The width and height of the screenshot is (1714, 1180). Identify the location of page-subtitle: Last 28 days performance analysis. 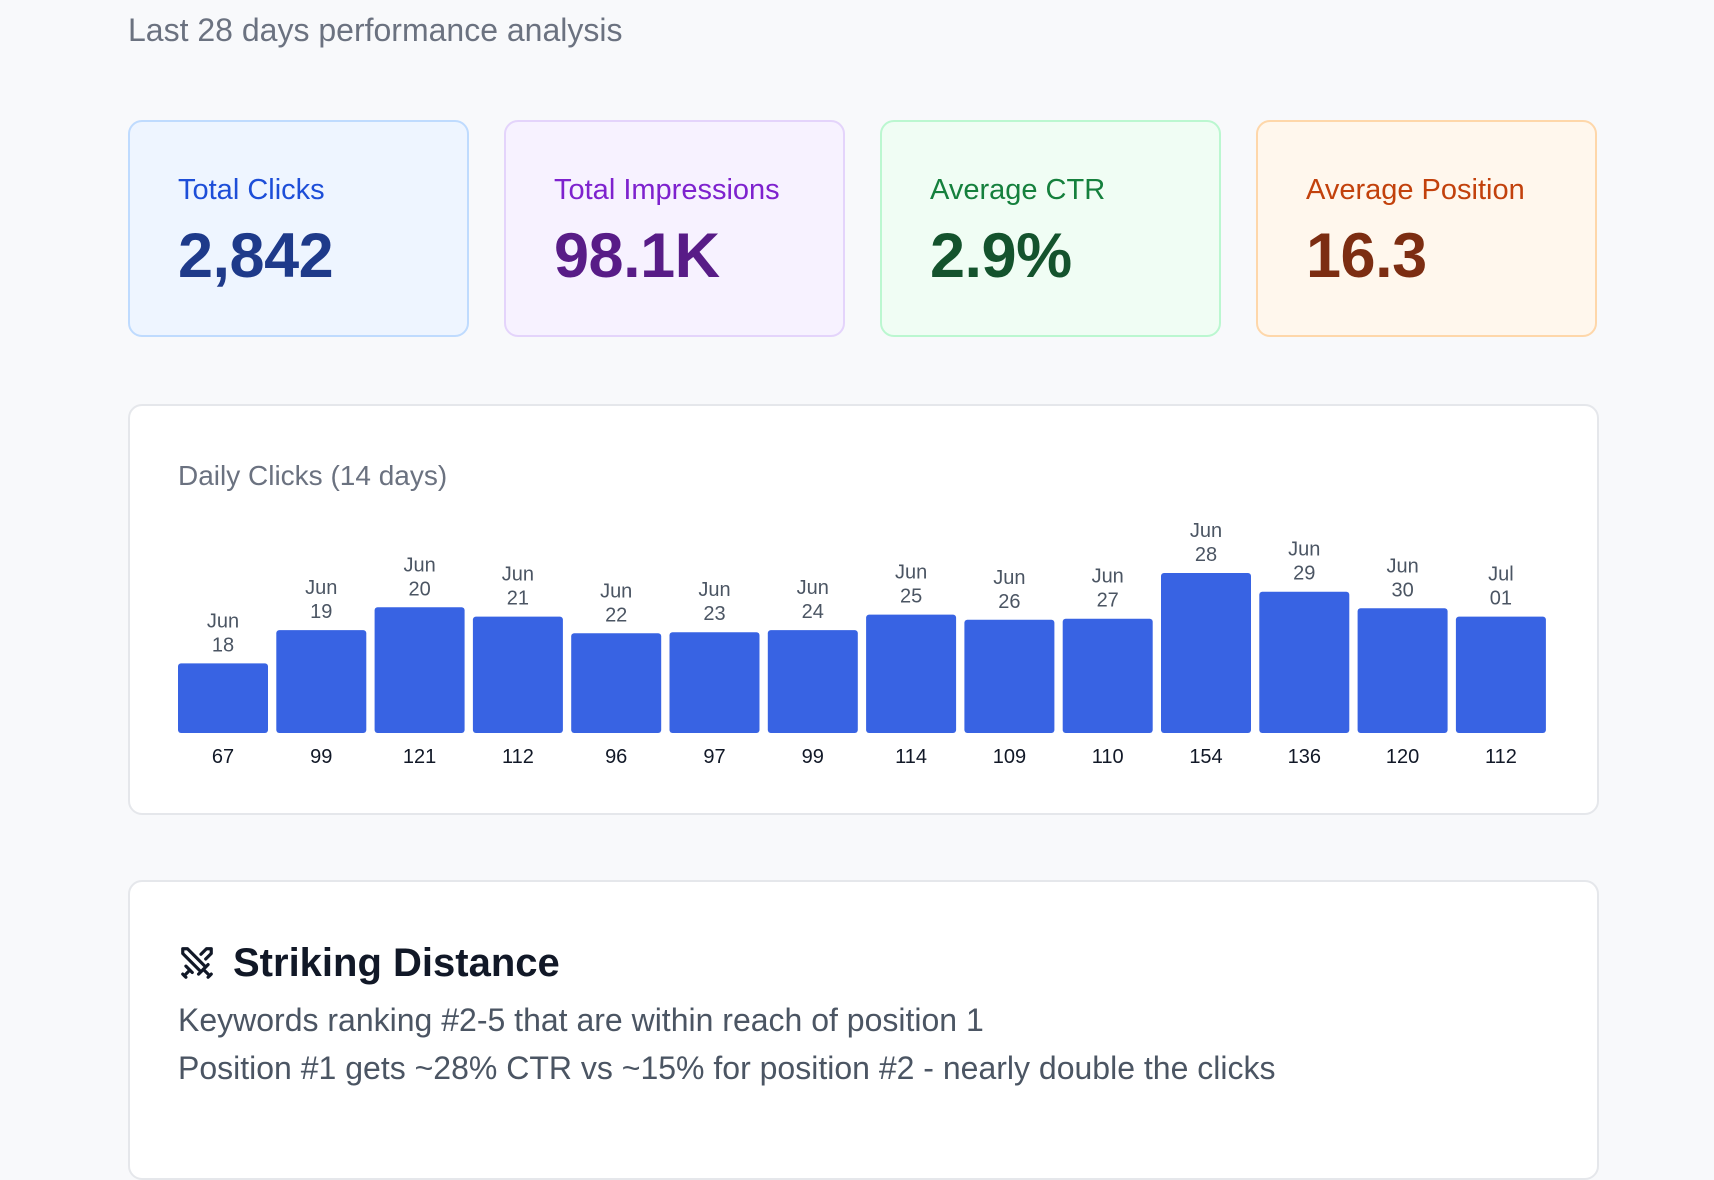
(375, 30).